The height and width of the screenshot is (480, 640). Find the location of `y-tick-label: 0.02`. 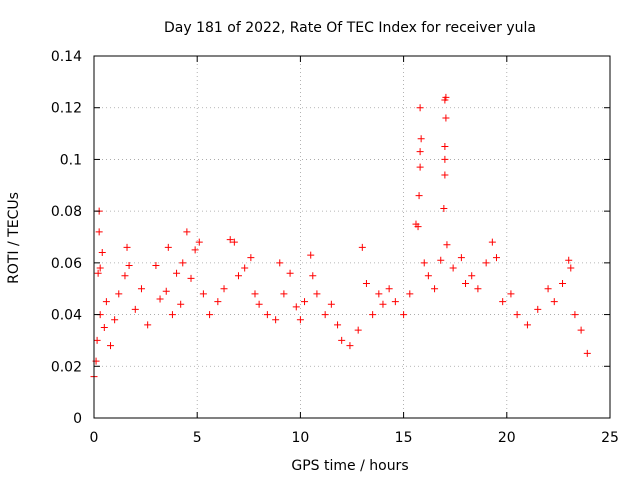

y-tick-label: 0.02 is located at coordinates (66, 367).